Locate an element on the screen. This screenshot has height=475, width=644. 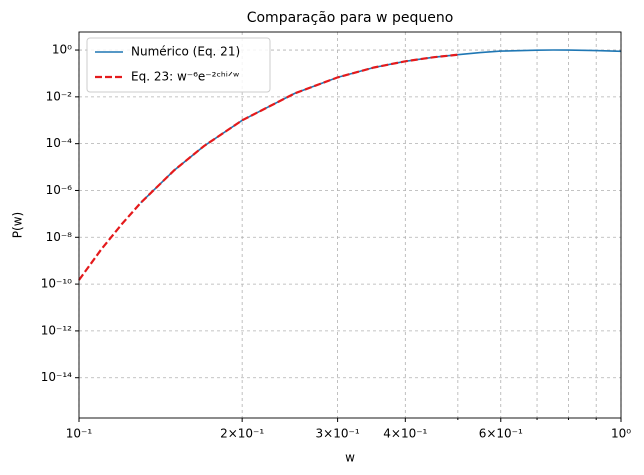
legend-label: Eq. 23: w⁻⁶e⁻²ᶜʰⁱᐟʷ is located at coordinates (185, 77).